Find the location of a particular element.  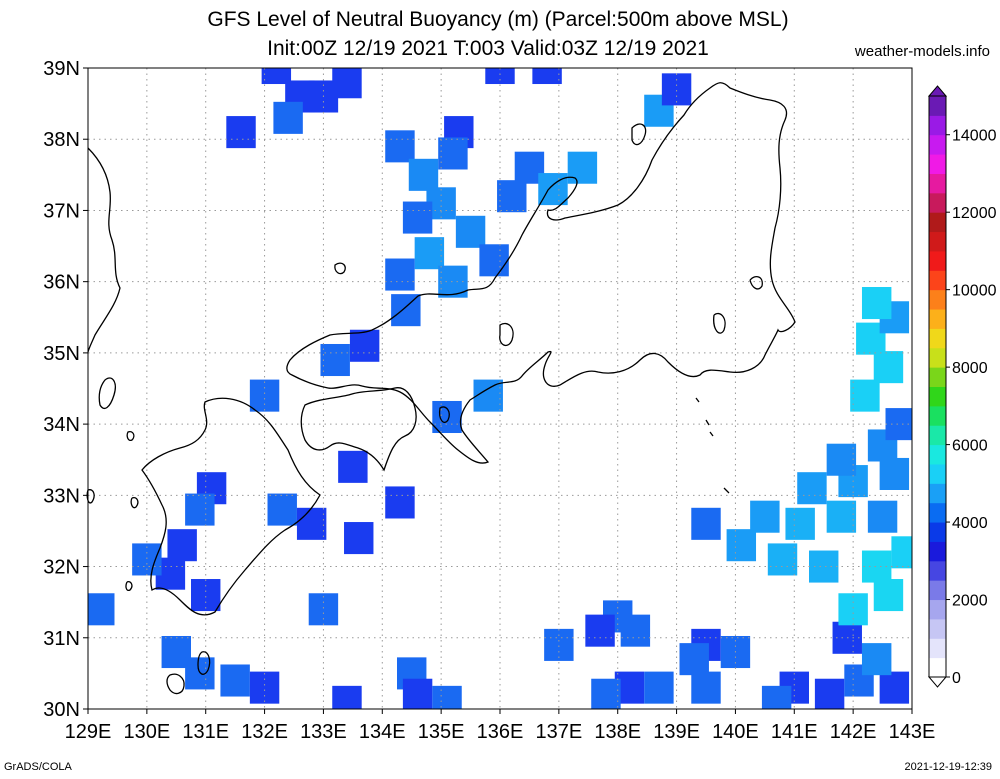

lon-tick-label: 143E is located at coordinates (912, 732).